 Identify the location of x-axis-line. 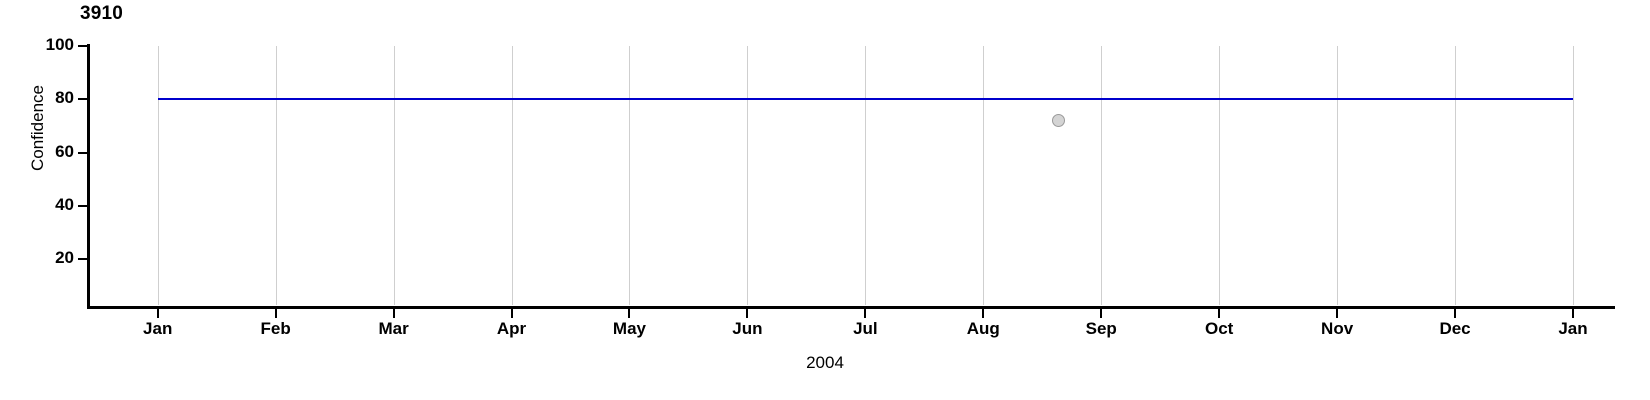
(851, 307).